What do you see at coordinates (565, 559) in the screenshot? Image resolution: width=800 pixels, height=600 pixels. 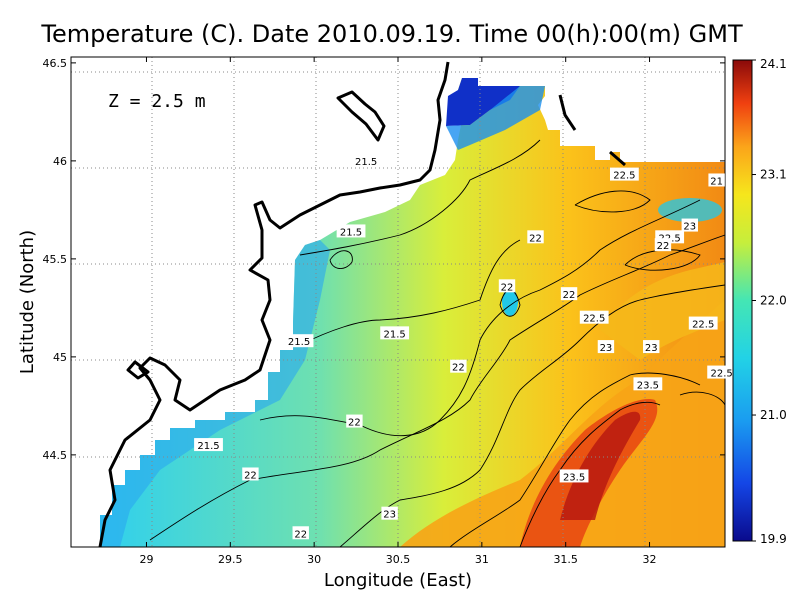 I see `x-tick-label: 31.5` at bounding box center [565, 559].